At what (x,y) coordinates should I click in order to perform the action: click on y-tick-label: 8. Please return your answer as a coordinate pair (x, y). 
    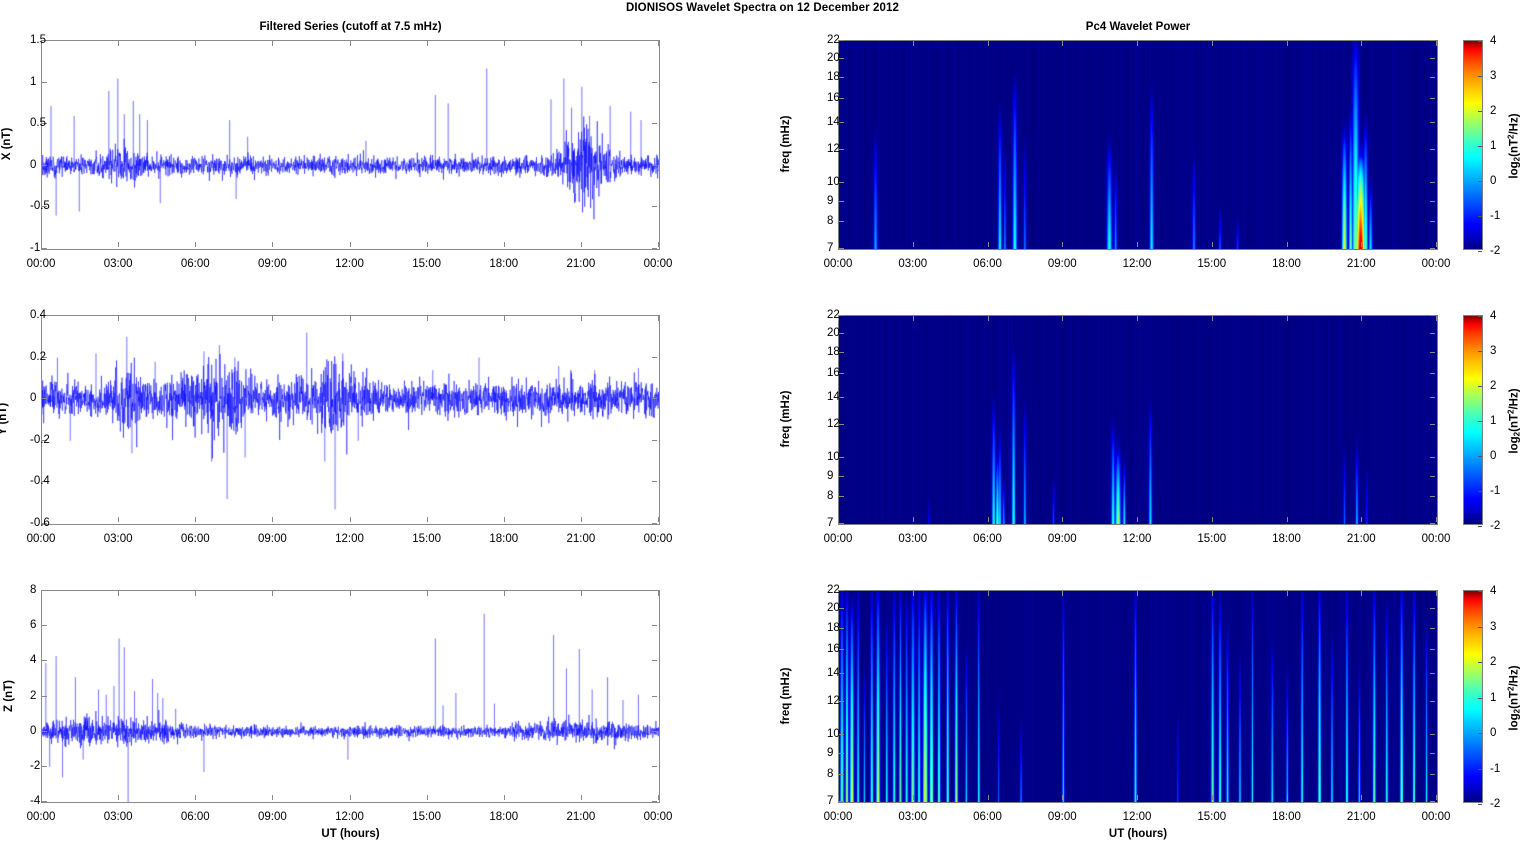
    Looking at the image, I should click on (830, 496).